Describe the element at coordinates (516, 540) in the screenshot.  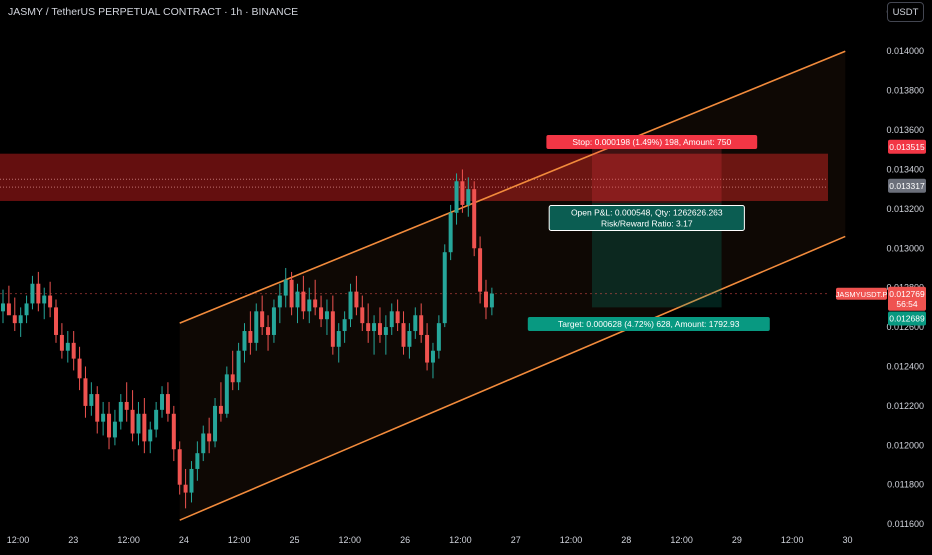
I see `x-tick-label: 27` at that location.